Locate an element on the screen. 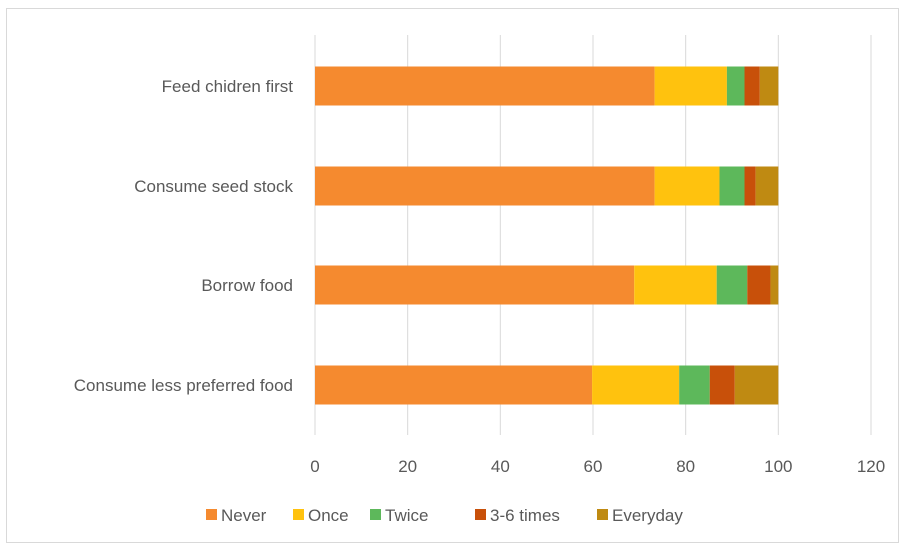 The height and width of the screenshot is (549, 903). x-tick-label: 100 is located at coordinates (778, 466).